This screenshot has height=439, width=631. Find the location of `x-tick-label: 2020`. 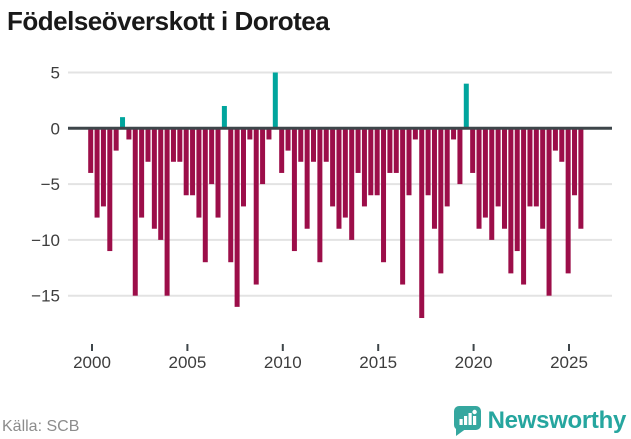

x-tick-label: 2020 is located at coordinates (474, 362).